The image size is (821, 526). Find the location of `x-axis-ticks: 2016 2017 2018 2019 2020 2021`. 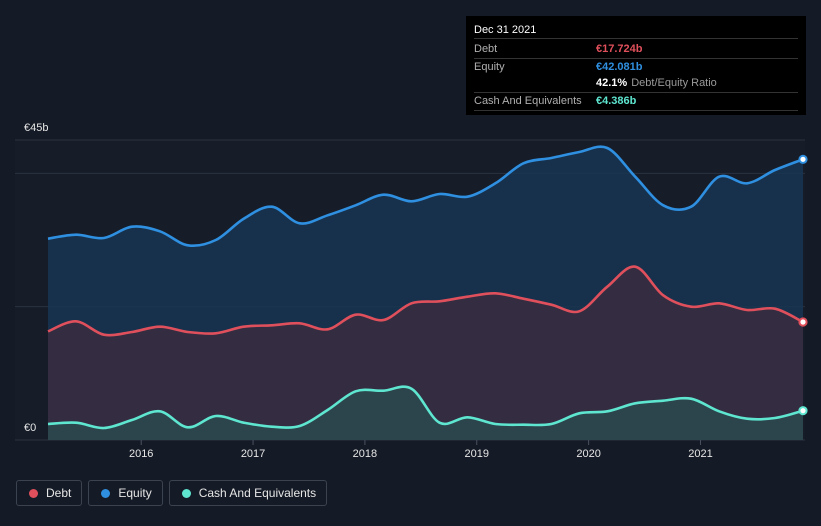

x-axis-ticks: 2016 2017 2018 2019 2020 2021 is located at coordinates (421, 450).